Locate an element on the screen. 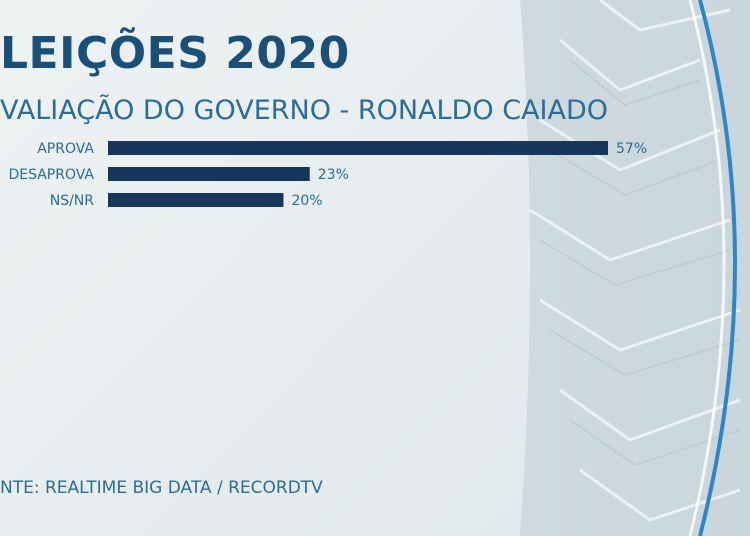  value-label: 20% is located at coordinates (306, 201).